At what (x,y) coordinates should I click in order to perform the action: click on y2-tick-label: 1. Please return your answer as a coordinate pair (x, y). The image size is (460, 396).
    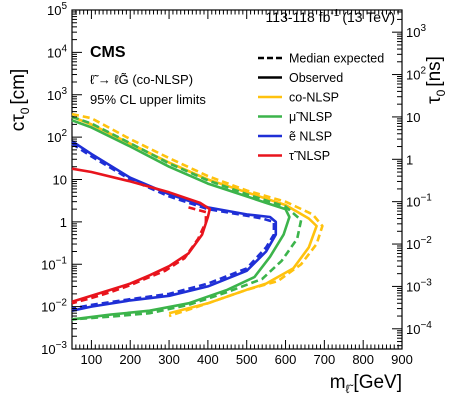
    Looking at the image, I should click on (409, 159).